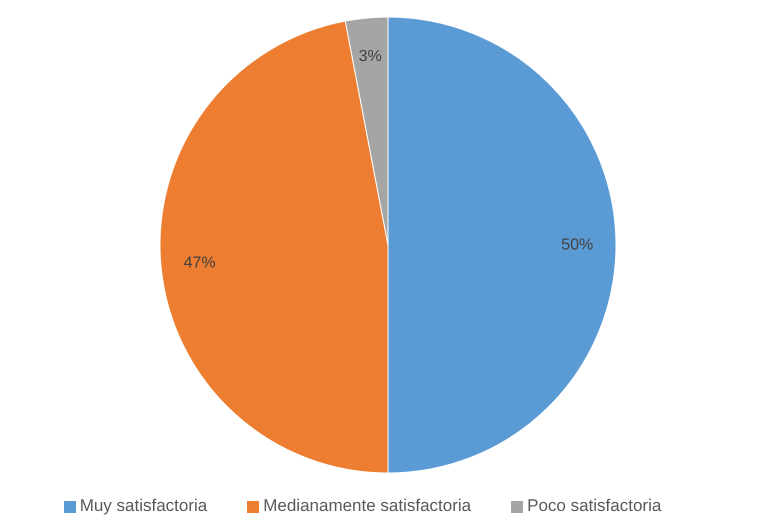 Image resolution: width=765 pixels, height=529 pixels. I want to click on legend-label: Muy satisfactoria, so click(144, 505).